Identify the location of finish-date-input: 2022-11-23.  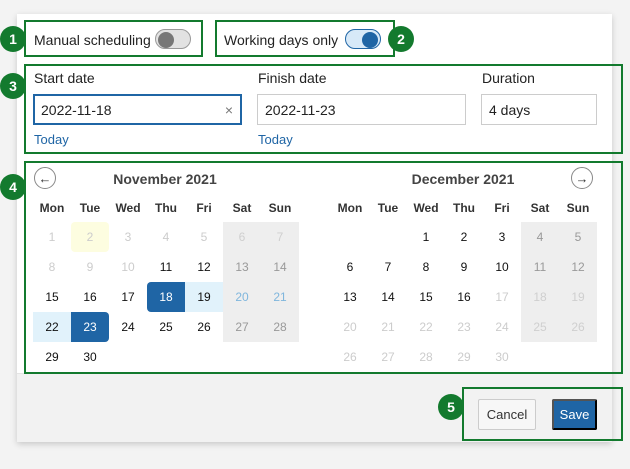
(361, 109).